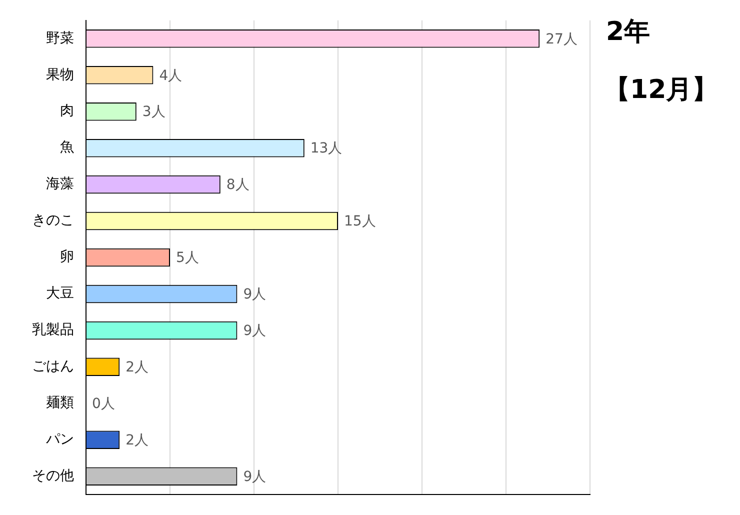 Image resolution: width=740 pixels, height=515 pixels. What do you see at coordinates (170, 76) in the screenshot?
I see `data-label: 4人` at bounding box center [170, 76].